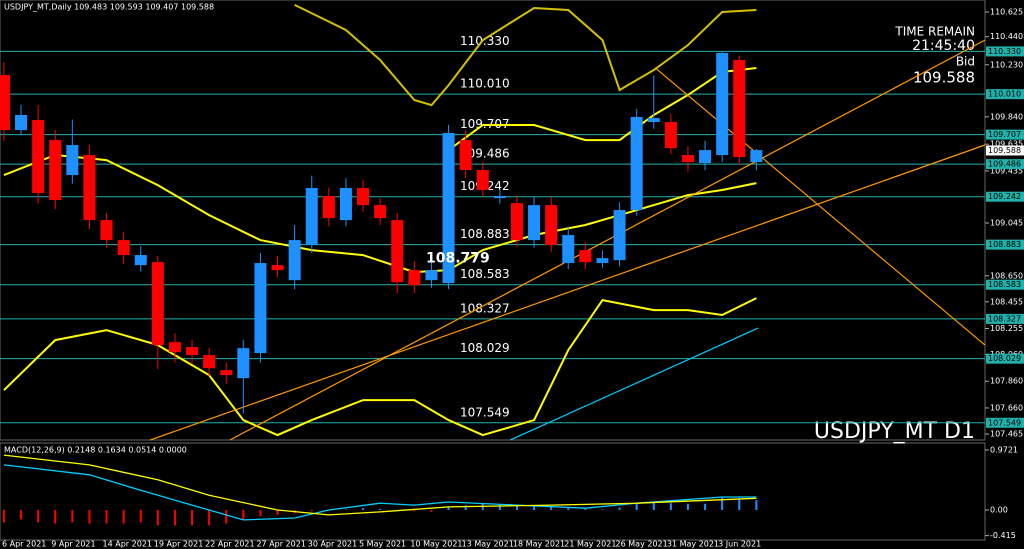 The height and width of the screenshot is (549, 1024). What do you see at coordinates (382, 544) in the screenshot?
I see `x-tick-label: 5 May 2021` at bounding box center [382, 544].